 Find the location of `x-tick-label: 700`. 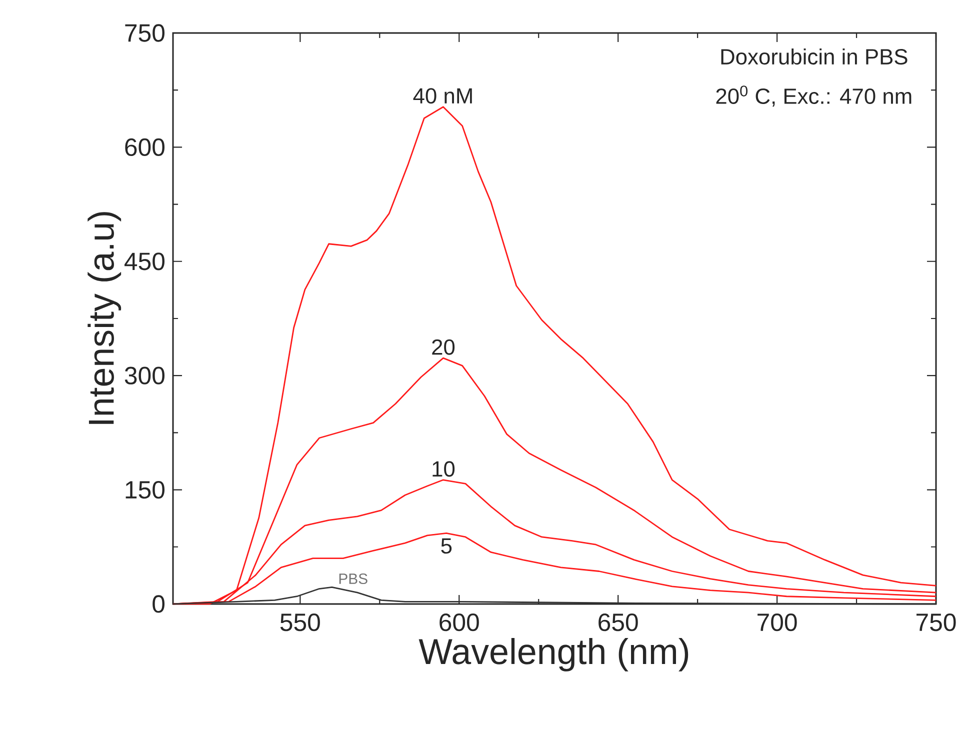

x-tick-label: 700 is located at coordinates (777, 623).